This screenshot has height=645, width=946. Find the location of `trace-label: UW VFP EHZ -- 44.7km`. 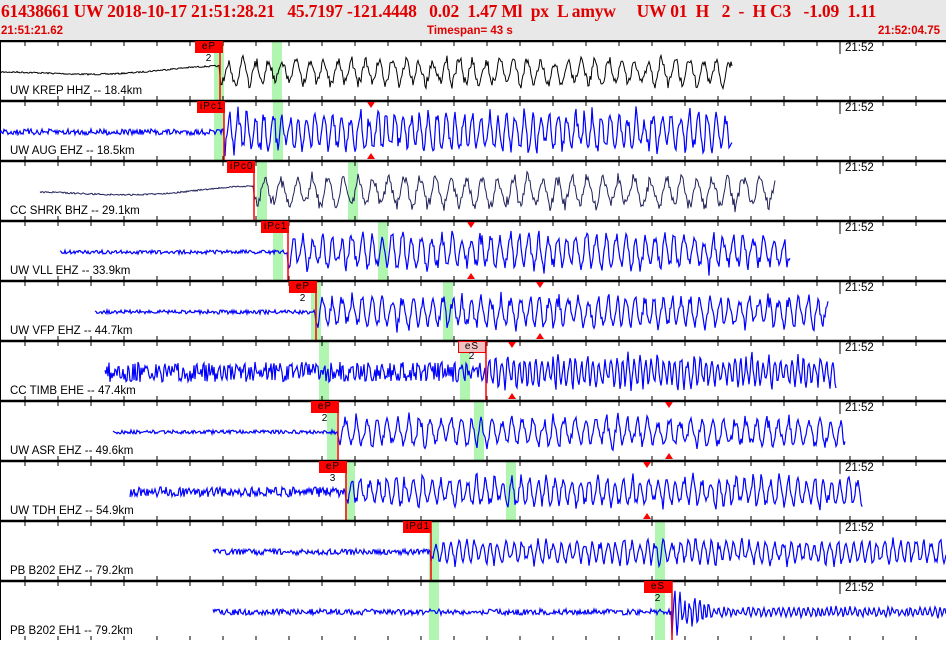

trace-label: UW VFP EHZ -- 44.7km is located at coordinates (71, 331).